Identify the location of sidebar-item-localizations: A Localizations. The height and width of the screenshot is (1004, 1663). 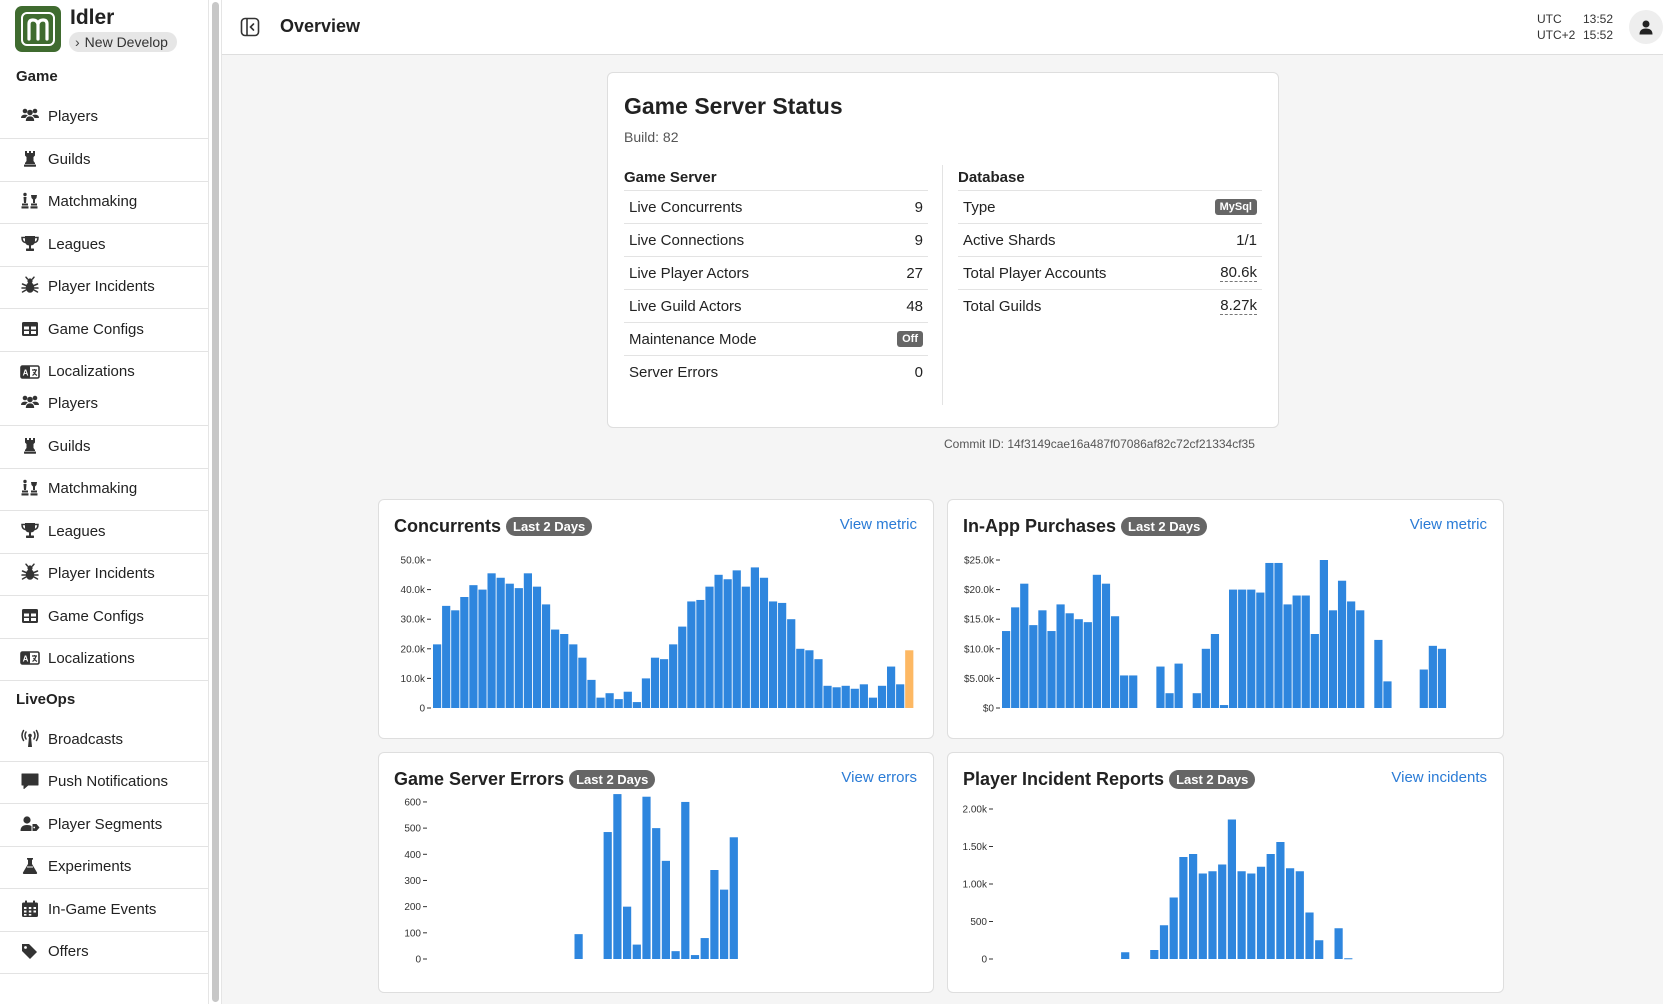
(104, 371).